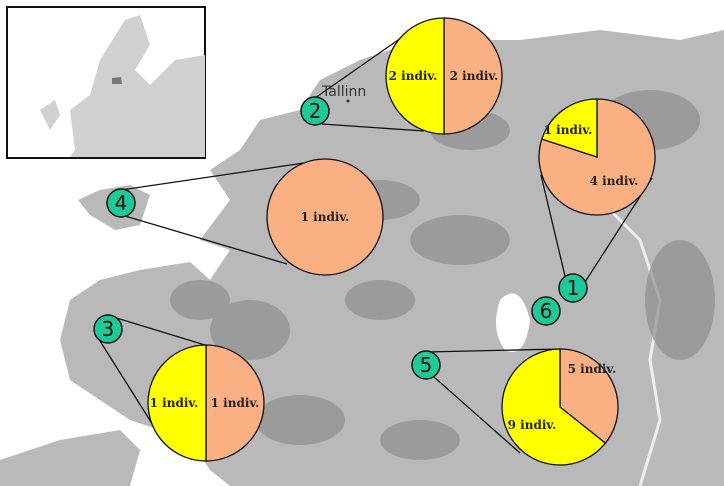 This screenshot has height=486, width=724. I want to click on pie-site-5: 9 indiv. 5 indiv., so click(560, 407).